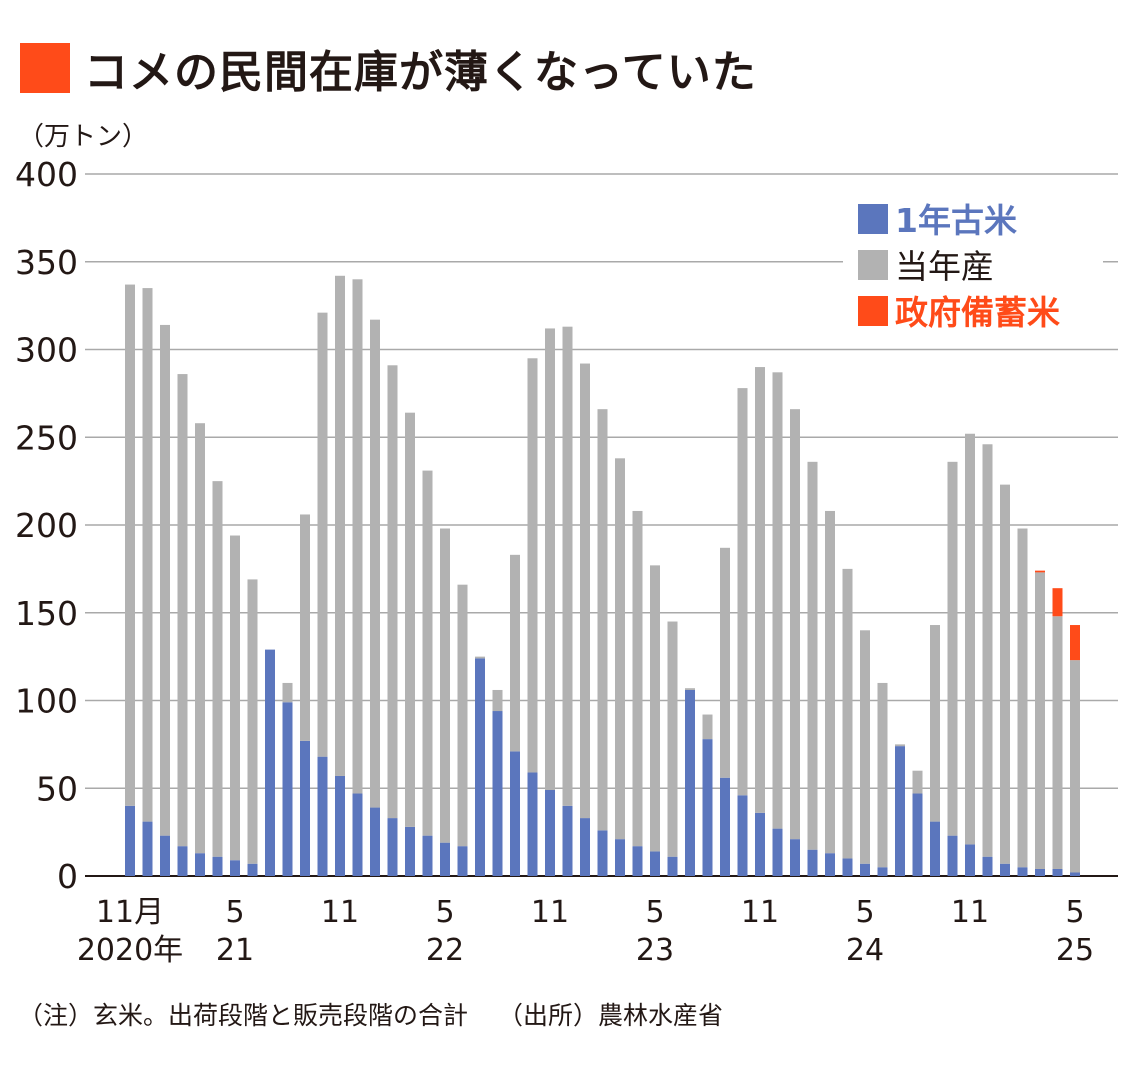  What do you see at coordinates (243, 1015) in the screenshot?
I see `footnote: （注）玄米。出荷段階と販売段階の合計` at bounding box center [243, 1015].